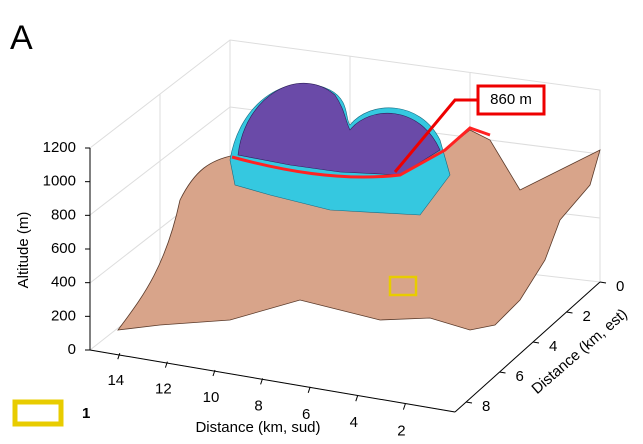 This screenshot has width=643, height=444. Describe the element at coordinates (163, 389) in the screenshot. I see `x-tick-label: 12` at that location.